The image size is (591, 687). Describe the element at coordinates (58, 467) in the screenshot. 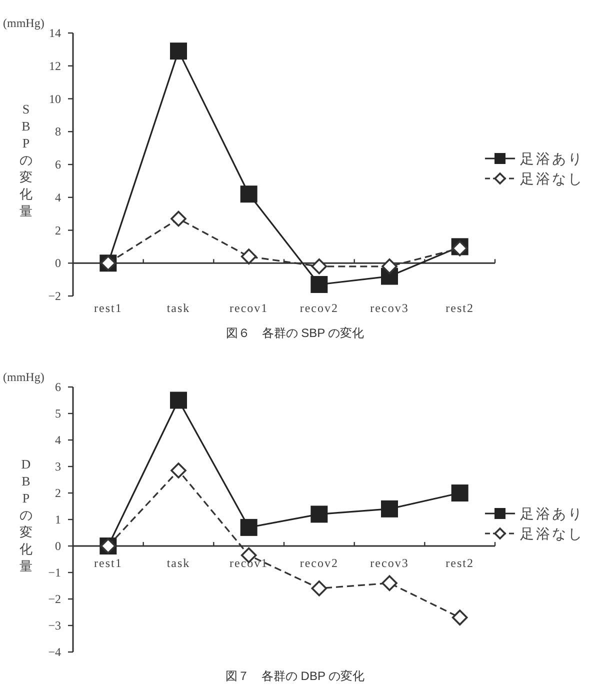

I see `y-tick-label: 3` at that location.